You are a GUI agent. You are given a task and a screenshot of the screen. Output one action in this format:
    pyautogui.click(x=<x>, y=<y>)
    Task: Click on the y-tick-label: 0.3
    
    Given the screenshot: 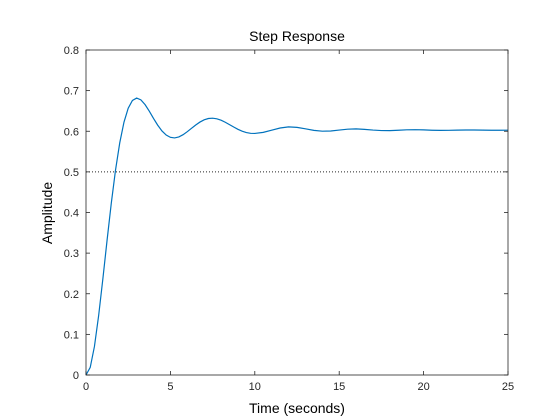 What is the action you would take?
    pyautogui.click(x=71, y=254)
    